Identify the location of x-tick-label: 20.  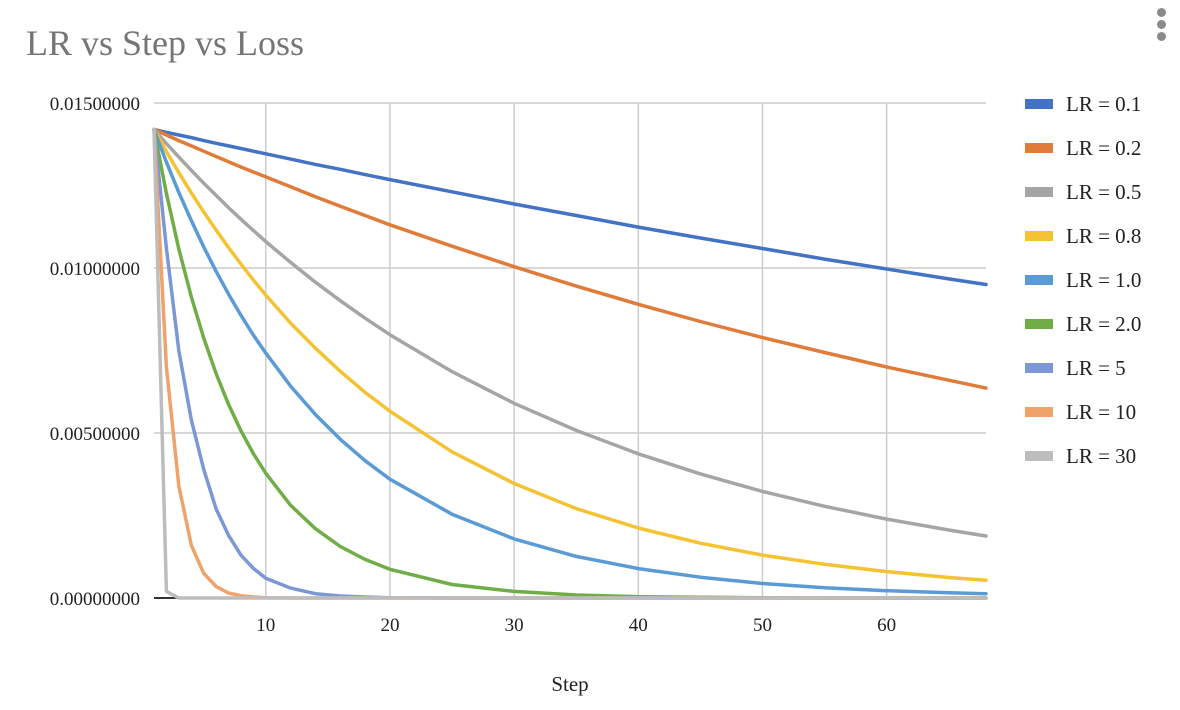
(389, 625).